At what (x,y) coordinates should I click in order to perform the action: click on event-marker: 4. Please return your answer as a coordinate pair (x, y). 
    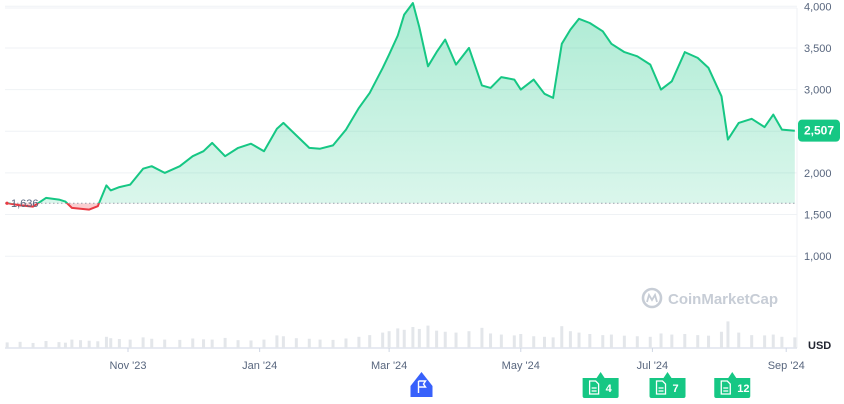
    Looking at the image, I should click on (600, 385).